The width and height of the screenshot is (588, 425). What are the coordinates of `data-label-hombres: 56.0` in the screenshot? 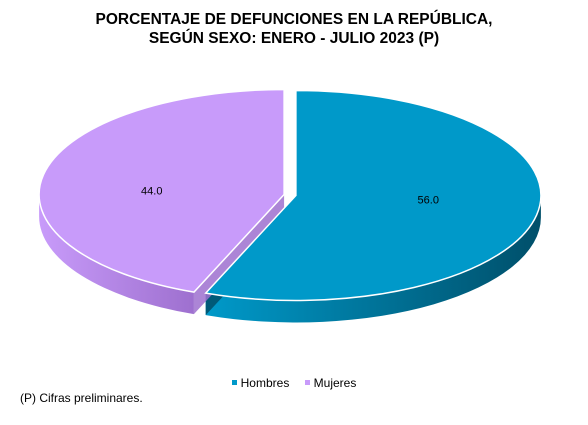 It's located at (428, 200).